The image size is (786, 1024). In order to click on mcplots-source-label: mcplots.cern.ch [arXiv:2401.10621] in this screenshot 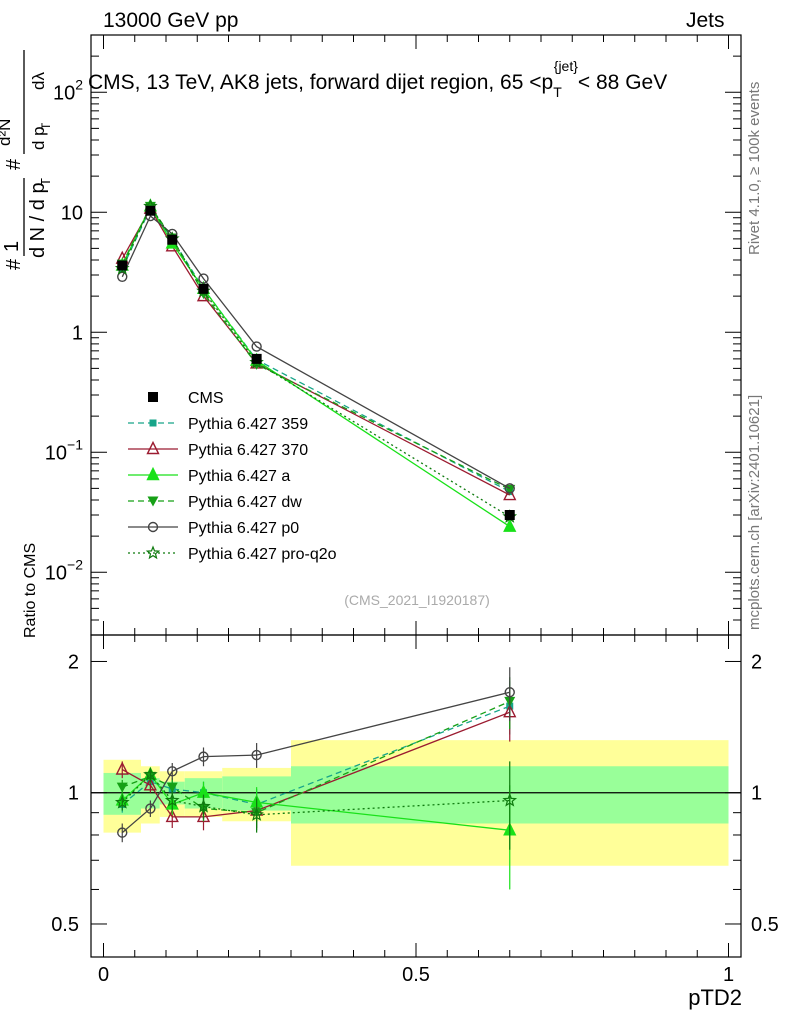, I will do `click(754, 512)`.